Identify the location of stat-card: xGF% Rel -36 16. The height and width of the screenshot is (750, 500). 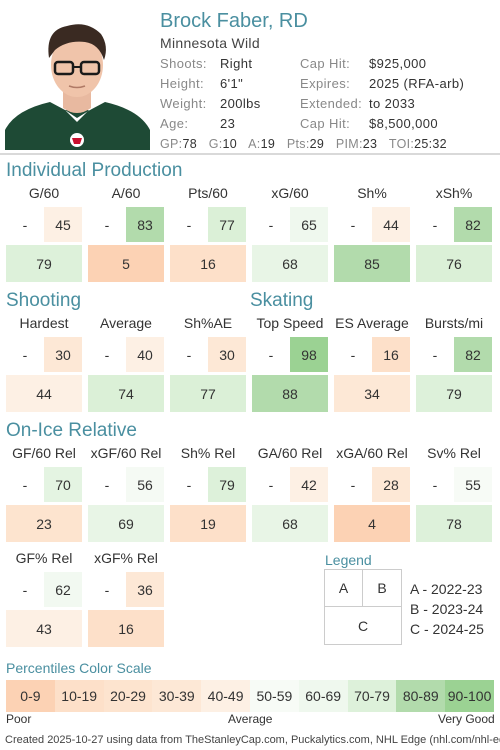
(126, 597).